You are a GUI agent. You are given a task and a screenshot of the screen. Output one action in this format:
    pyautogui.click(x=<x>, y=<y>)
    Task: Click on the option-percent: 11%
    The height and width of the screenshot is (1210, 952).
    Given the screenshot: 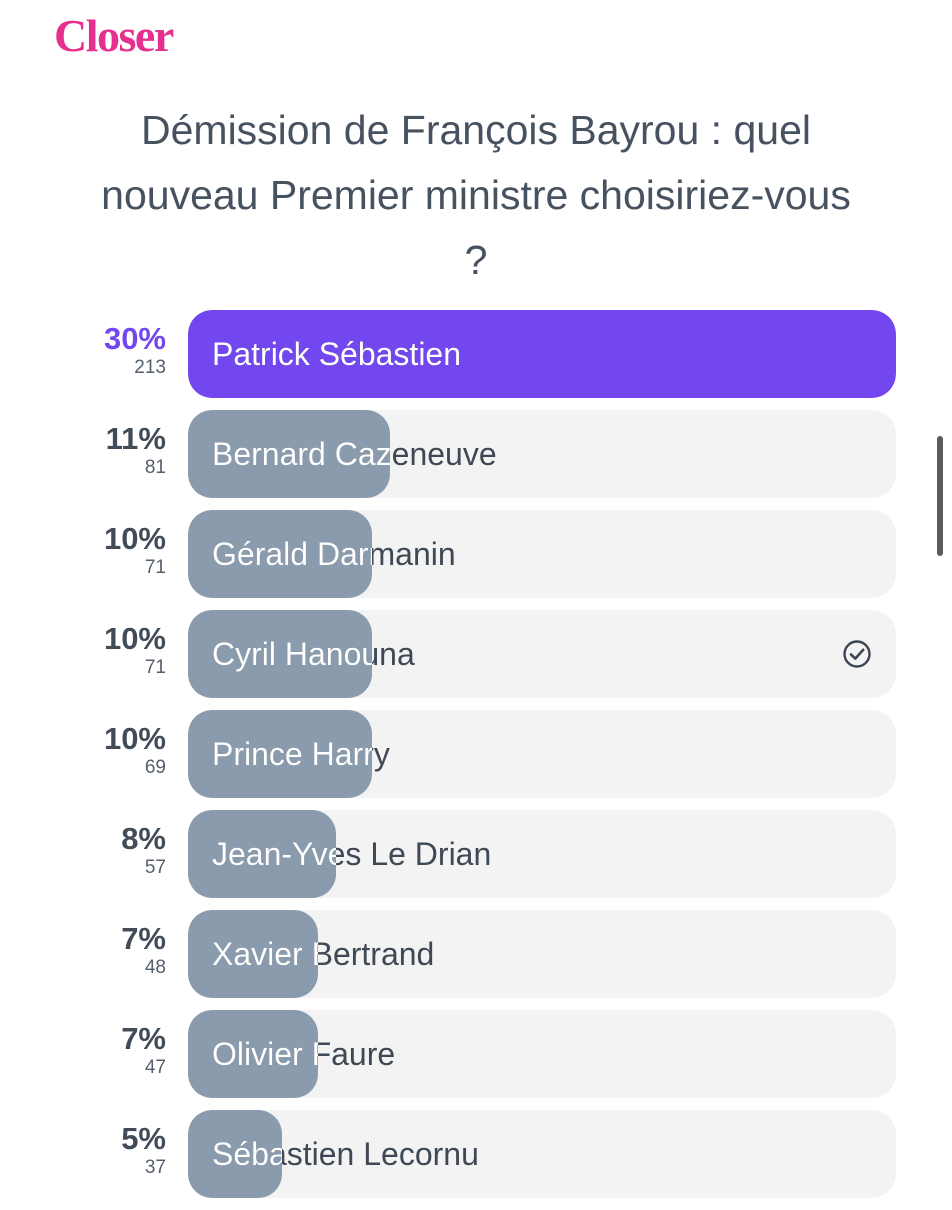 What is the action you would take?
    pyautogui.click(x=135, y=438)
    